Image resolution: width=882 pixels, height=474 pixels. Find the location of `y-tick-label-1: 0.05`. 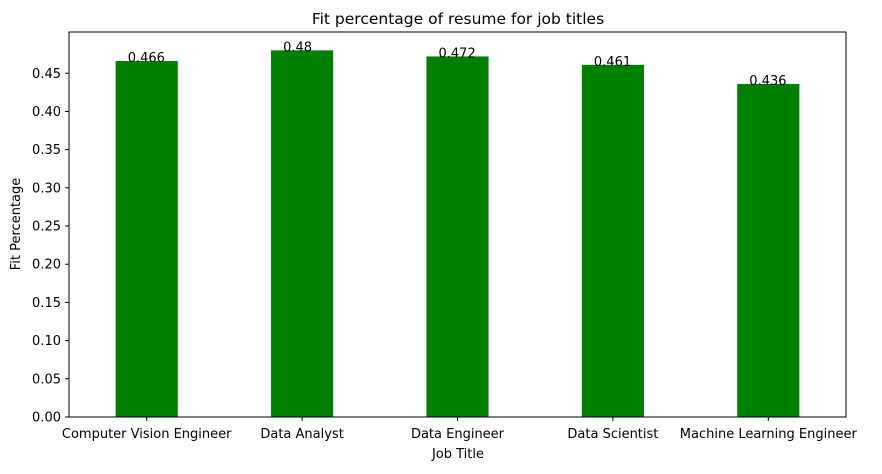

y-tick-label-1: 0.05 is located at coordinates (46, 379).